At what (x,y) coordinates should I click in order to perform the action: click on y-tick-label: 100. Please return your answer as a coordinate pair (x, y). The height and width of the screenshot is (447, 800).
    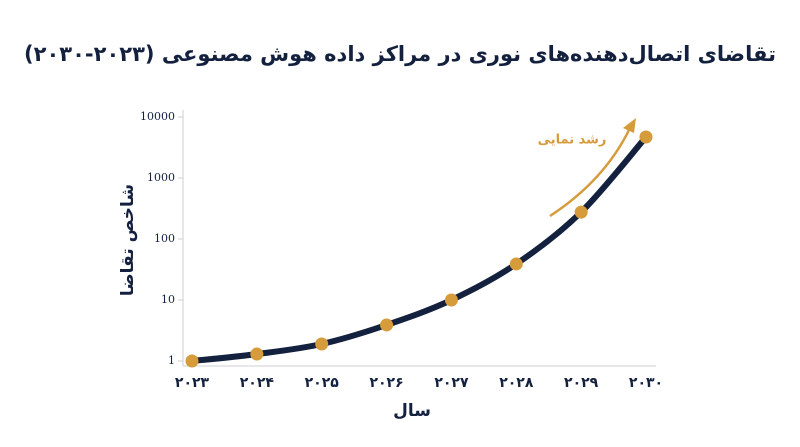
    Looking at the image, I should click on (164, 238).